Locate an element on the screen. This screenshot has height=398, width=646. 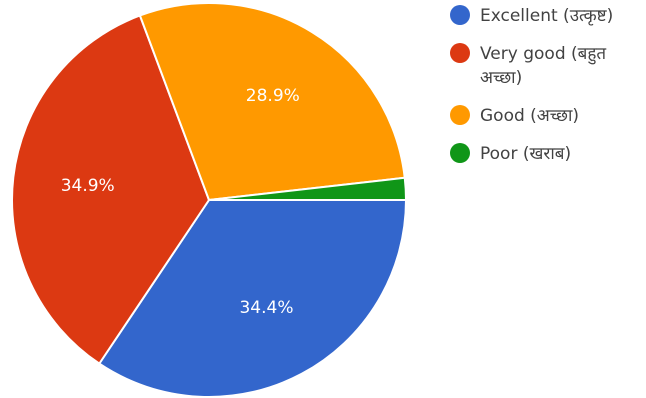
legend-item-2: Good (अच्छा) is located at coordinates (514, 115).